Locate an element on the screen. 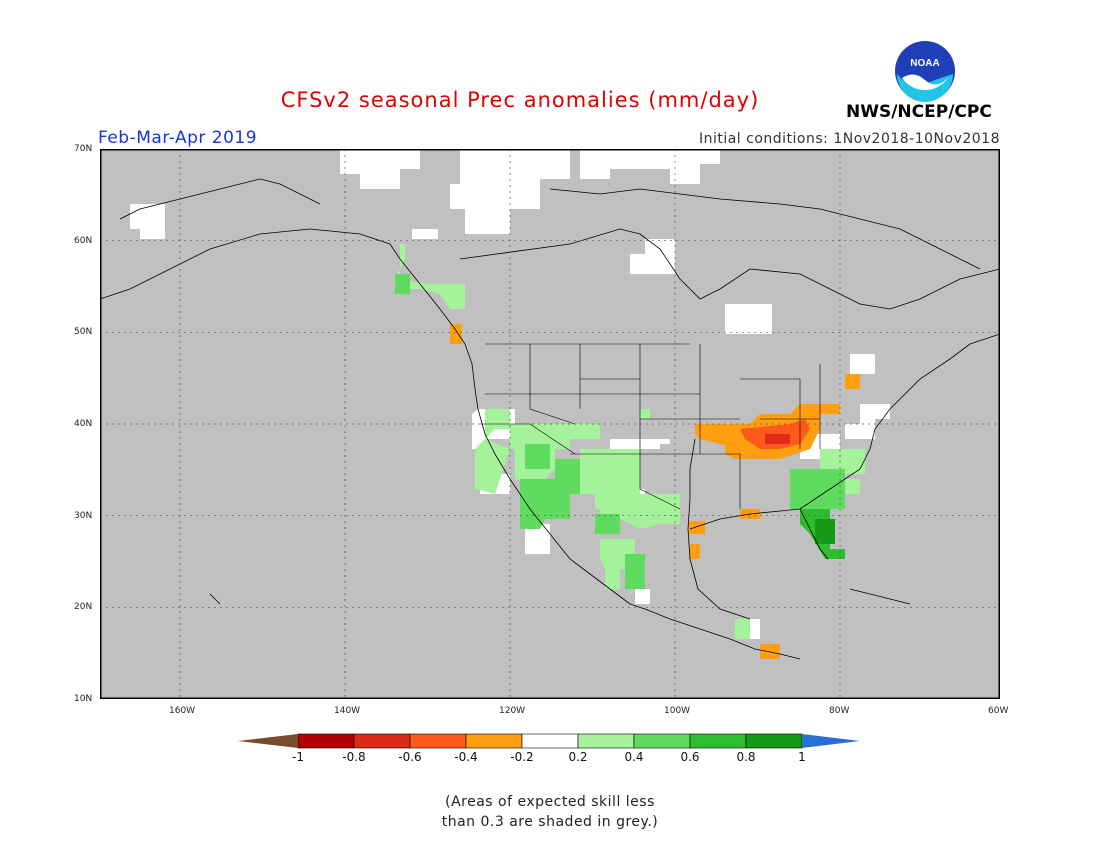 This screenshot has width=1100, height=850. lon-label-140w: 140W is located at coordinates (347, 711).